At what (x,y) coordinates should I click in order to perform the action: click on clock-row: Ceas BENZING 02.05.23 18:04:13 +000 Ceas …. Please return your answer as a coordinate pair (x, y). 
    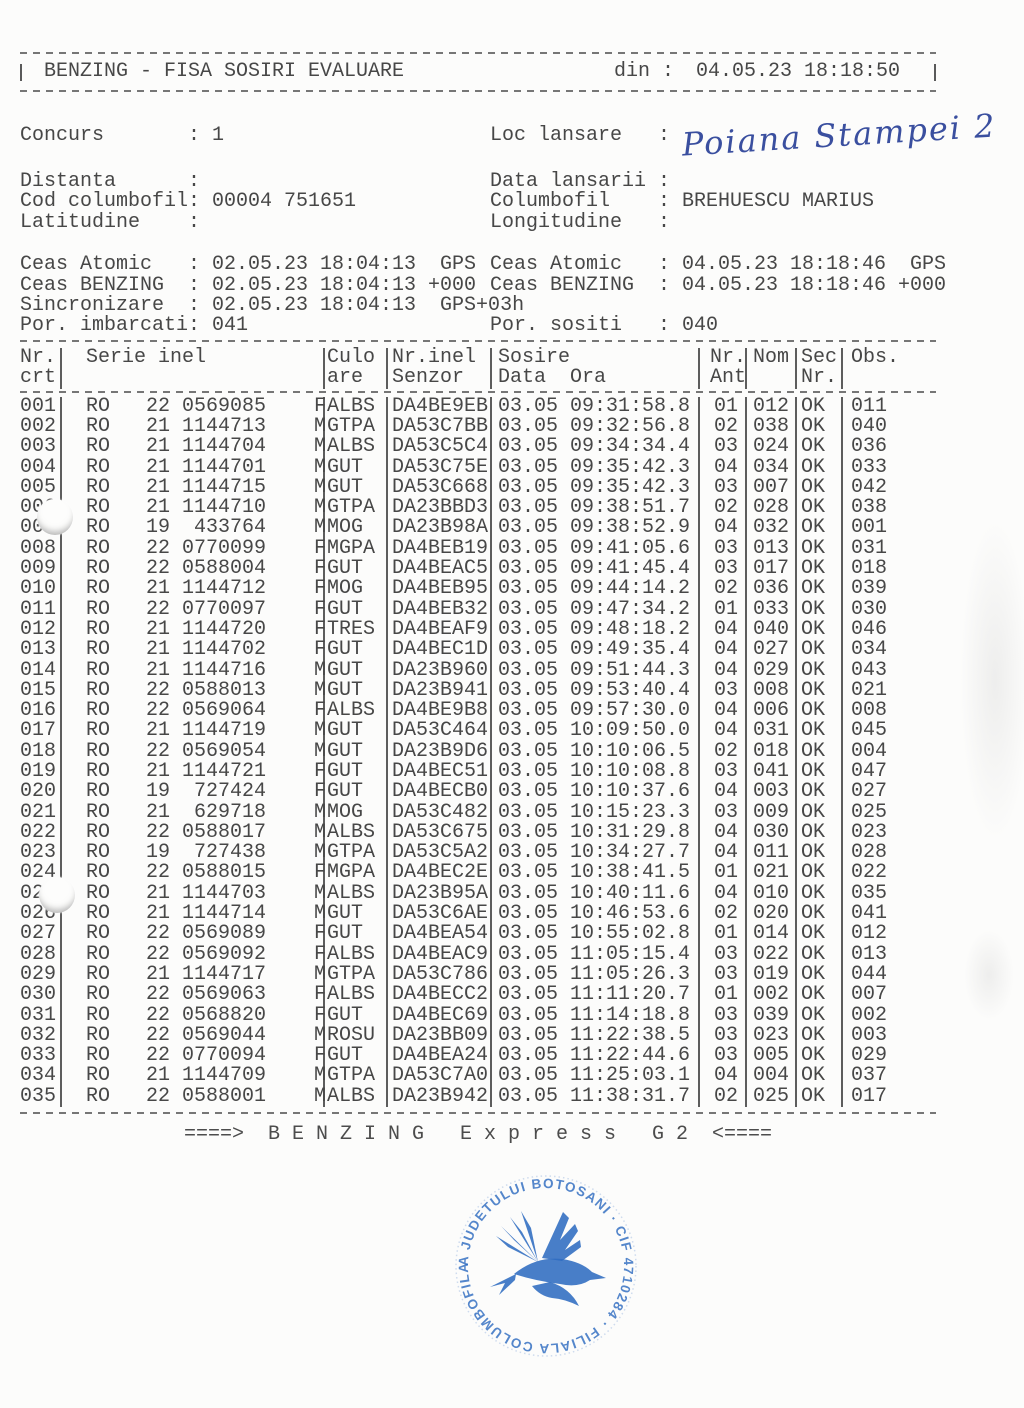
    Looking at the image, I should click on (483, 285).